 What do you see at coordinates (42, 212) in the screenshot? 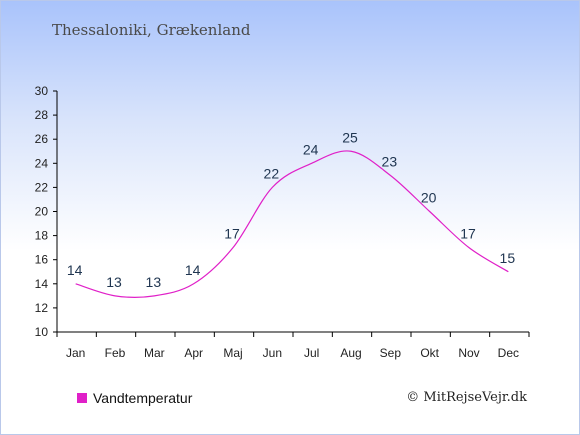
I see `y-tick-label: 20` at bounding box center [42, 212].